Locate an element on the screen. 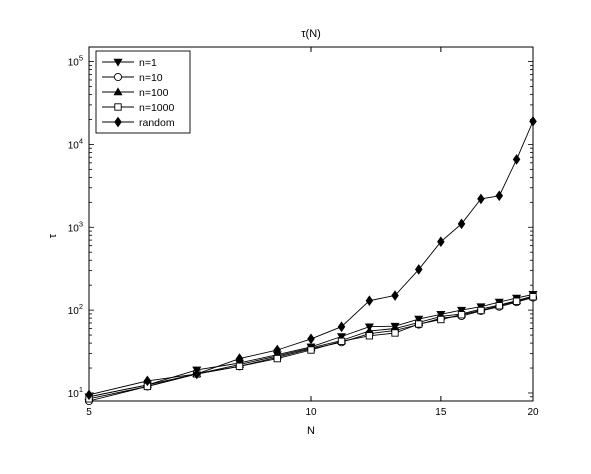 The width and height of the screenshot is (591, 474). y-tick-label: 10¹ is located at coordinates (75, 392).